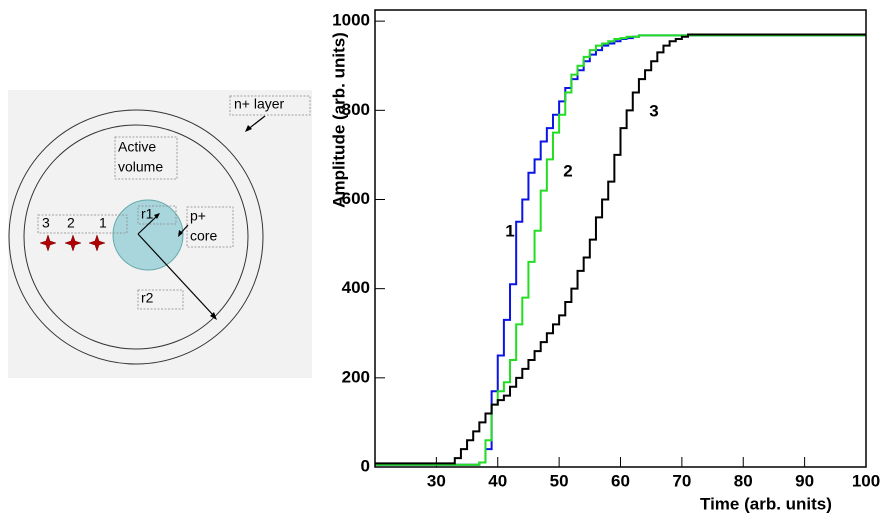  I want to click on y-tick-label: 600, so click(356, 198).